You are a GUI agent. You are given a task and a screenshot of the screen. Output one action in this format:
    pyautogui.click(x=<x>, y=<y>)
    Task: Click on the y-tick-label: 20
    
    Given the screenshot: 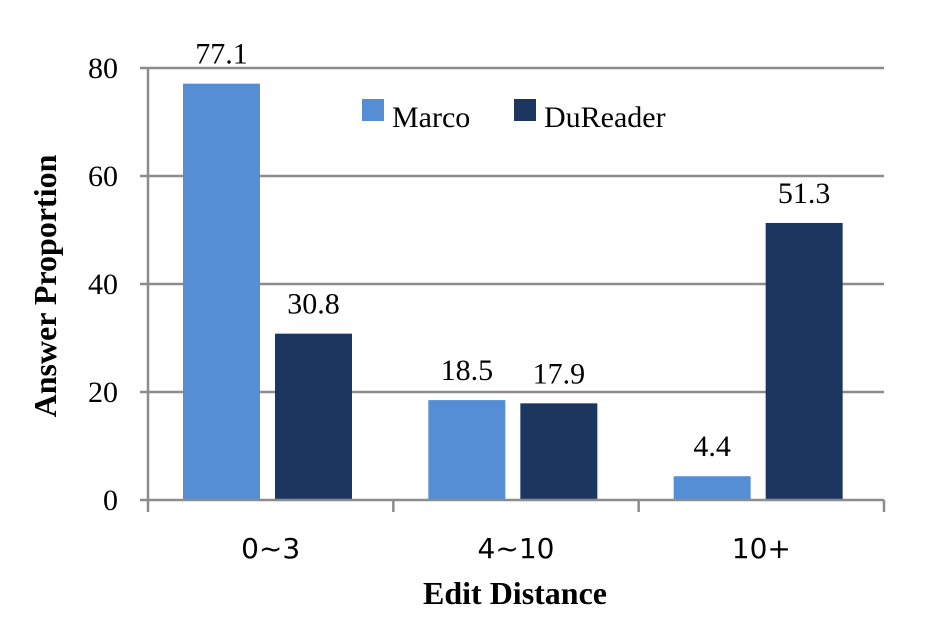 What is the action you would take?
    pyautogui.click(x=103, y=392)
    